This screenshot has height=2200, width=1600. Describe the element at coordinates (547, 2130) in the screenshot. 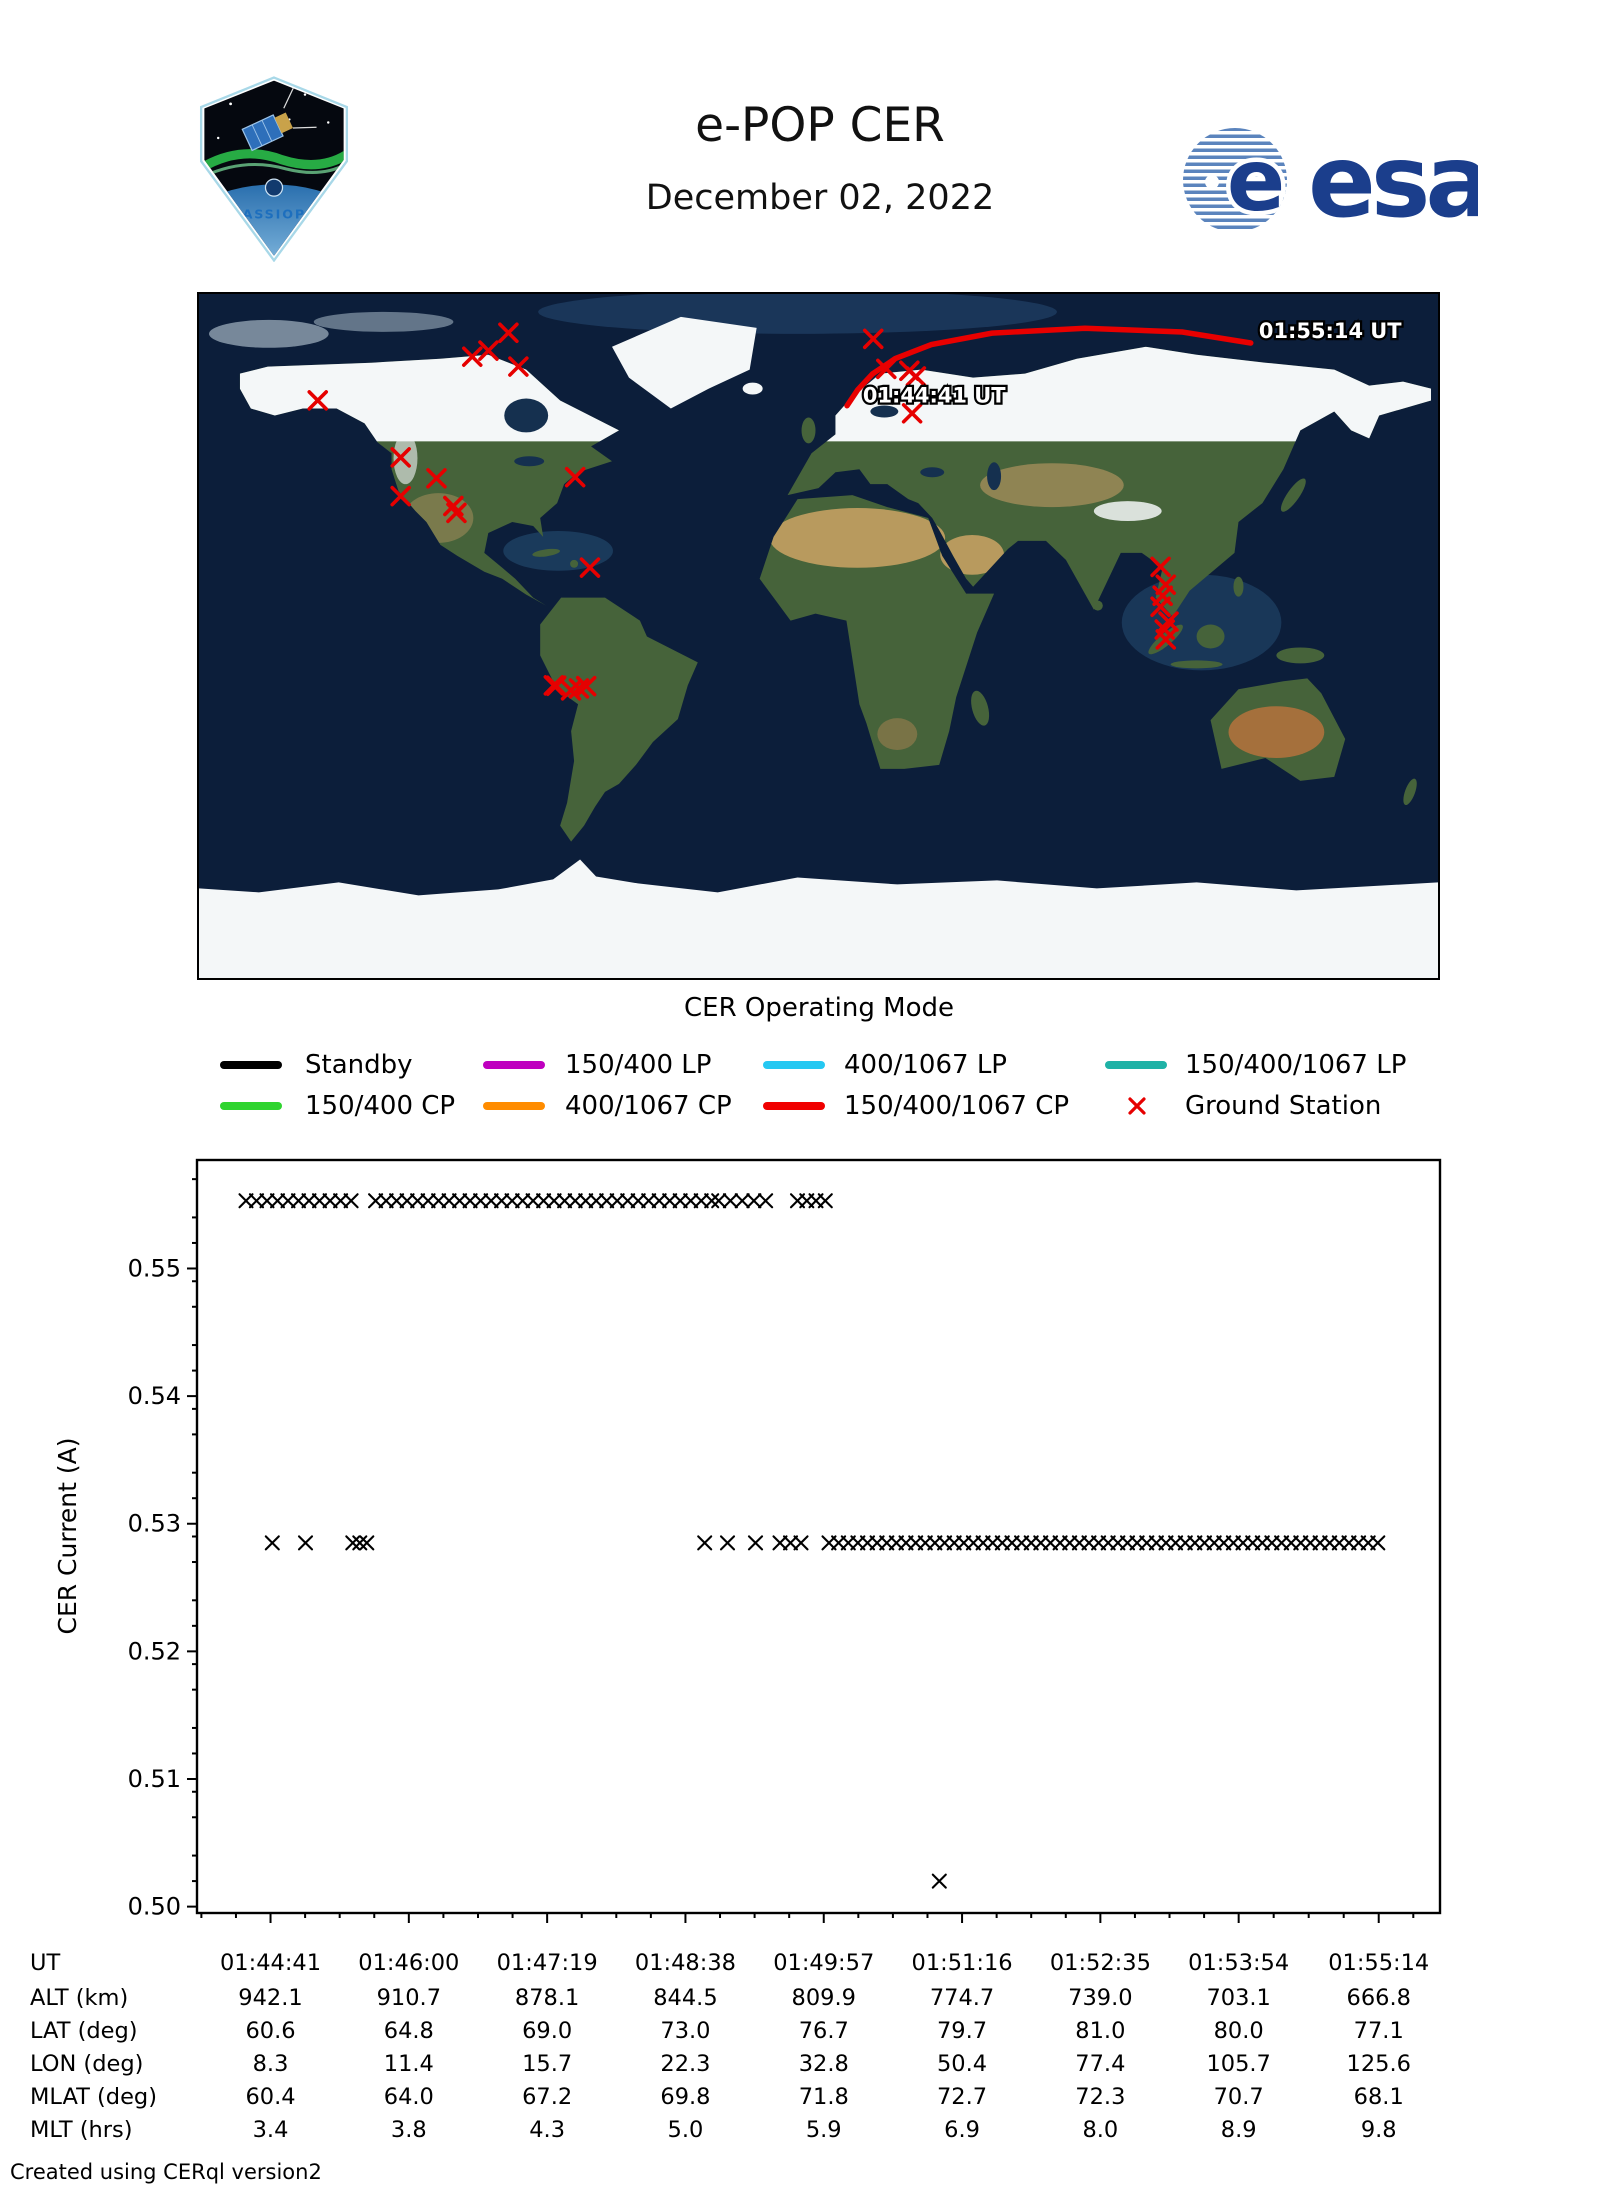

I see `table-cell: 4.3` at that location.